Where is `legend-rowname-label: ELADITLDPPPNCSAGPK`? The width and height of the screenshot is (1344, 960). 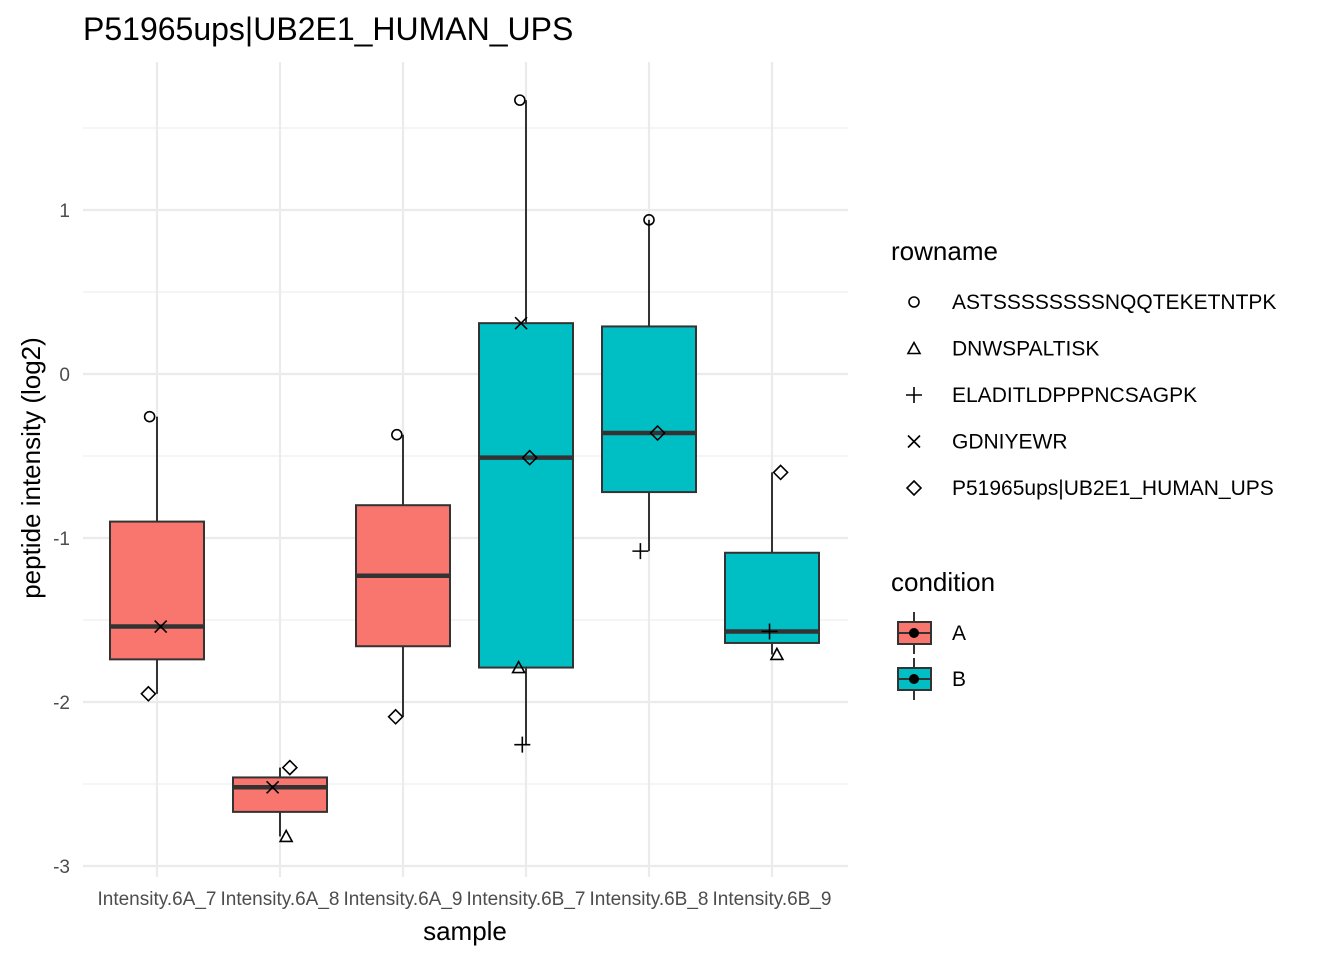
legend-rowname-label: ELADITLDPPPNCSAGPK is located at coordinates (1074, 395).